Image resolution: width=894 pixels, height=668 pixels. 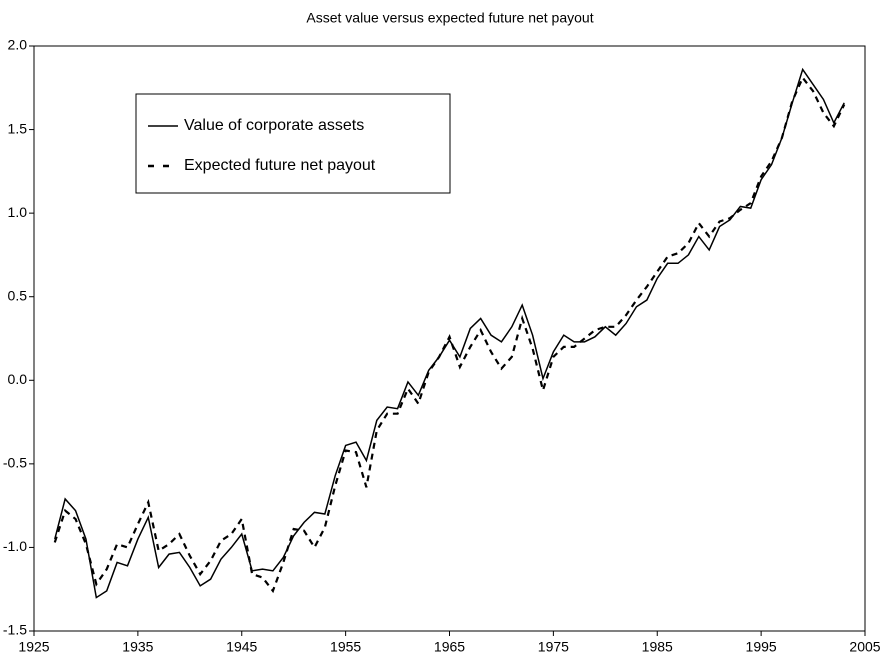 What do you see at coordinates (553, 647) in the screenshot?
I see `x-tick-label: 1975` at bounding box center [553, 647].